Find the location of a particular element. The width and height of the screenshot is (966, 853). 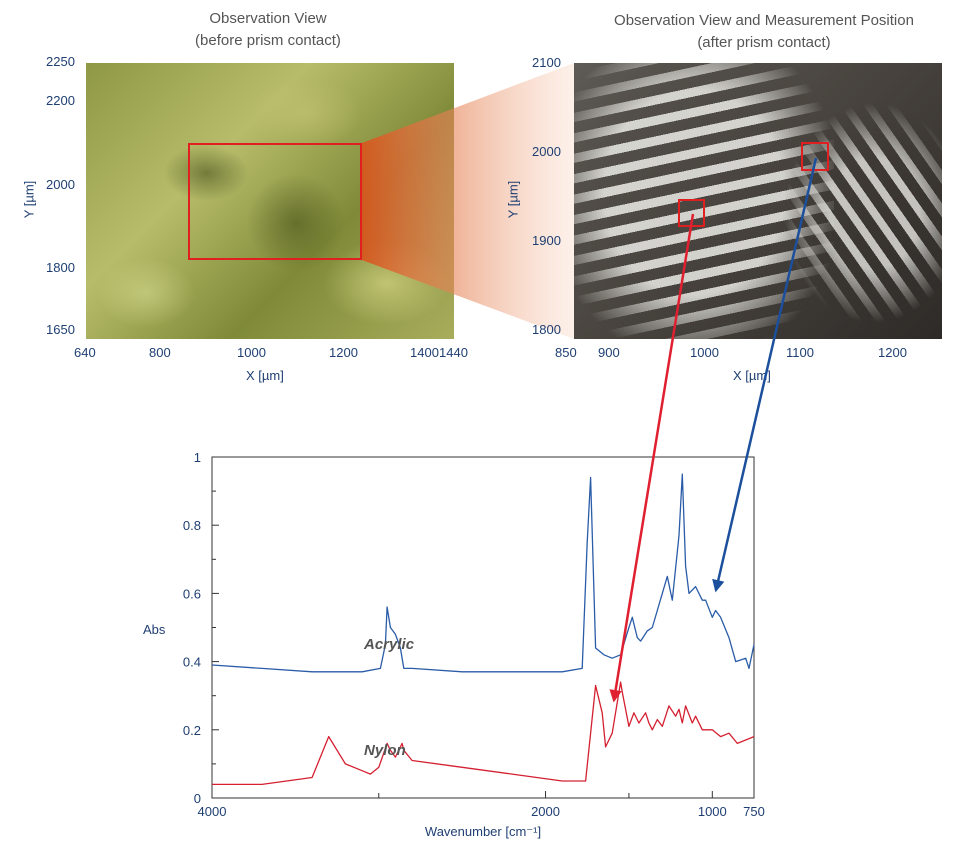

y-tick-label: 0.8 is located at coordinates (192, 525).